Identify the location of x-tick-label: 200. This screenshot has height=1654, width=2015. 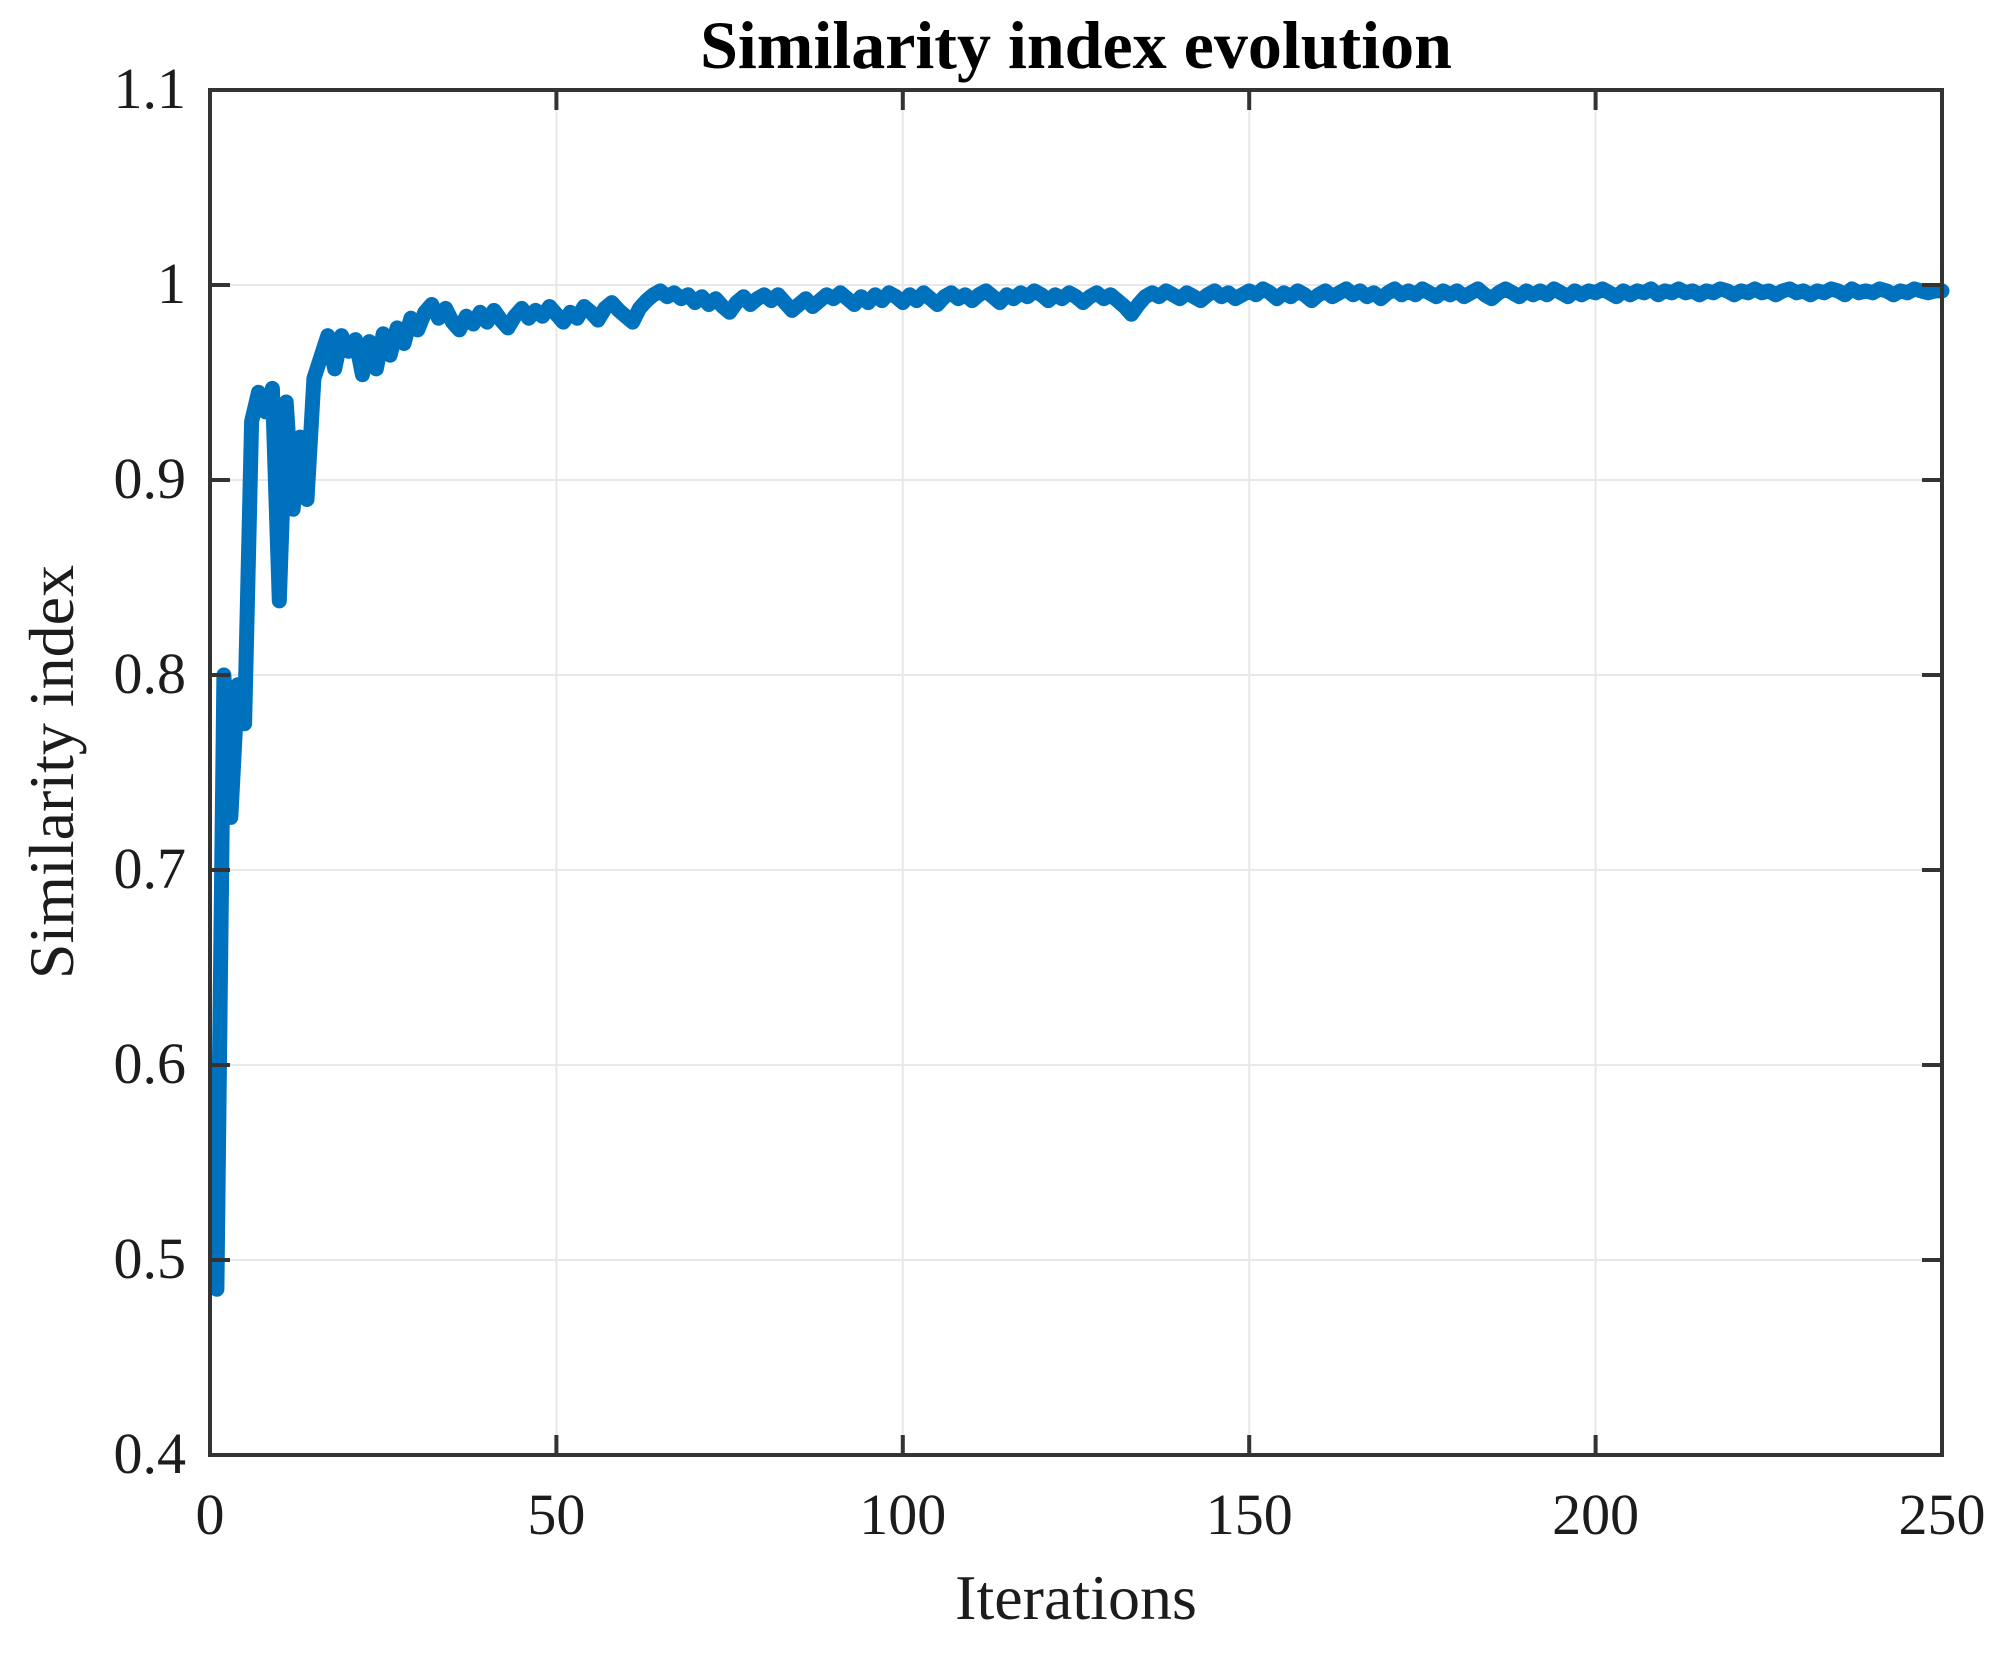
(1596, 1514).